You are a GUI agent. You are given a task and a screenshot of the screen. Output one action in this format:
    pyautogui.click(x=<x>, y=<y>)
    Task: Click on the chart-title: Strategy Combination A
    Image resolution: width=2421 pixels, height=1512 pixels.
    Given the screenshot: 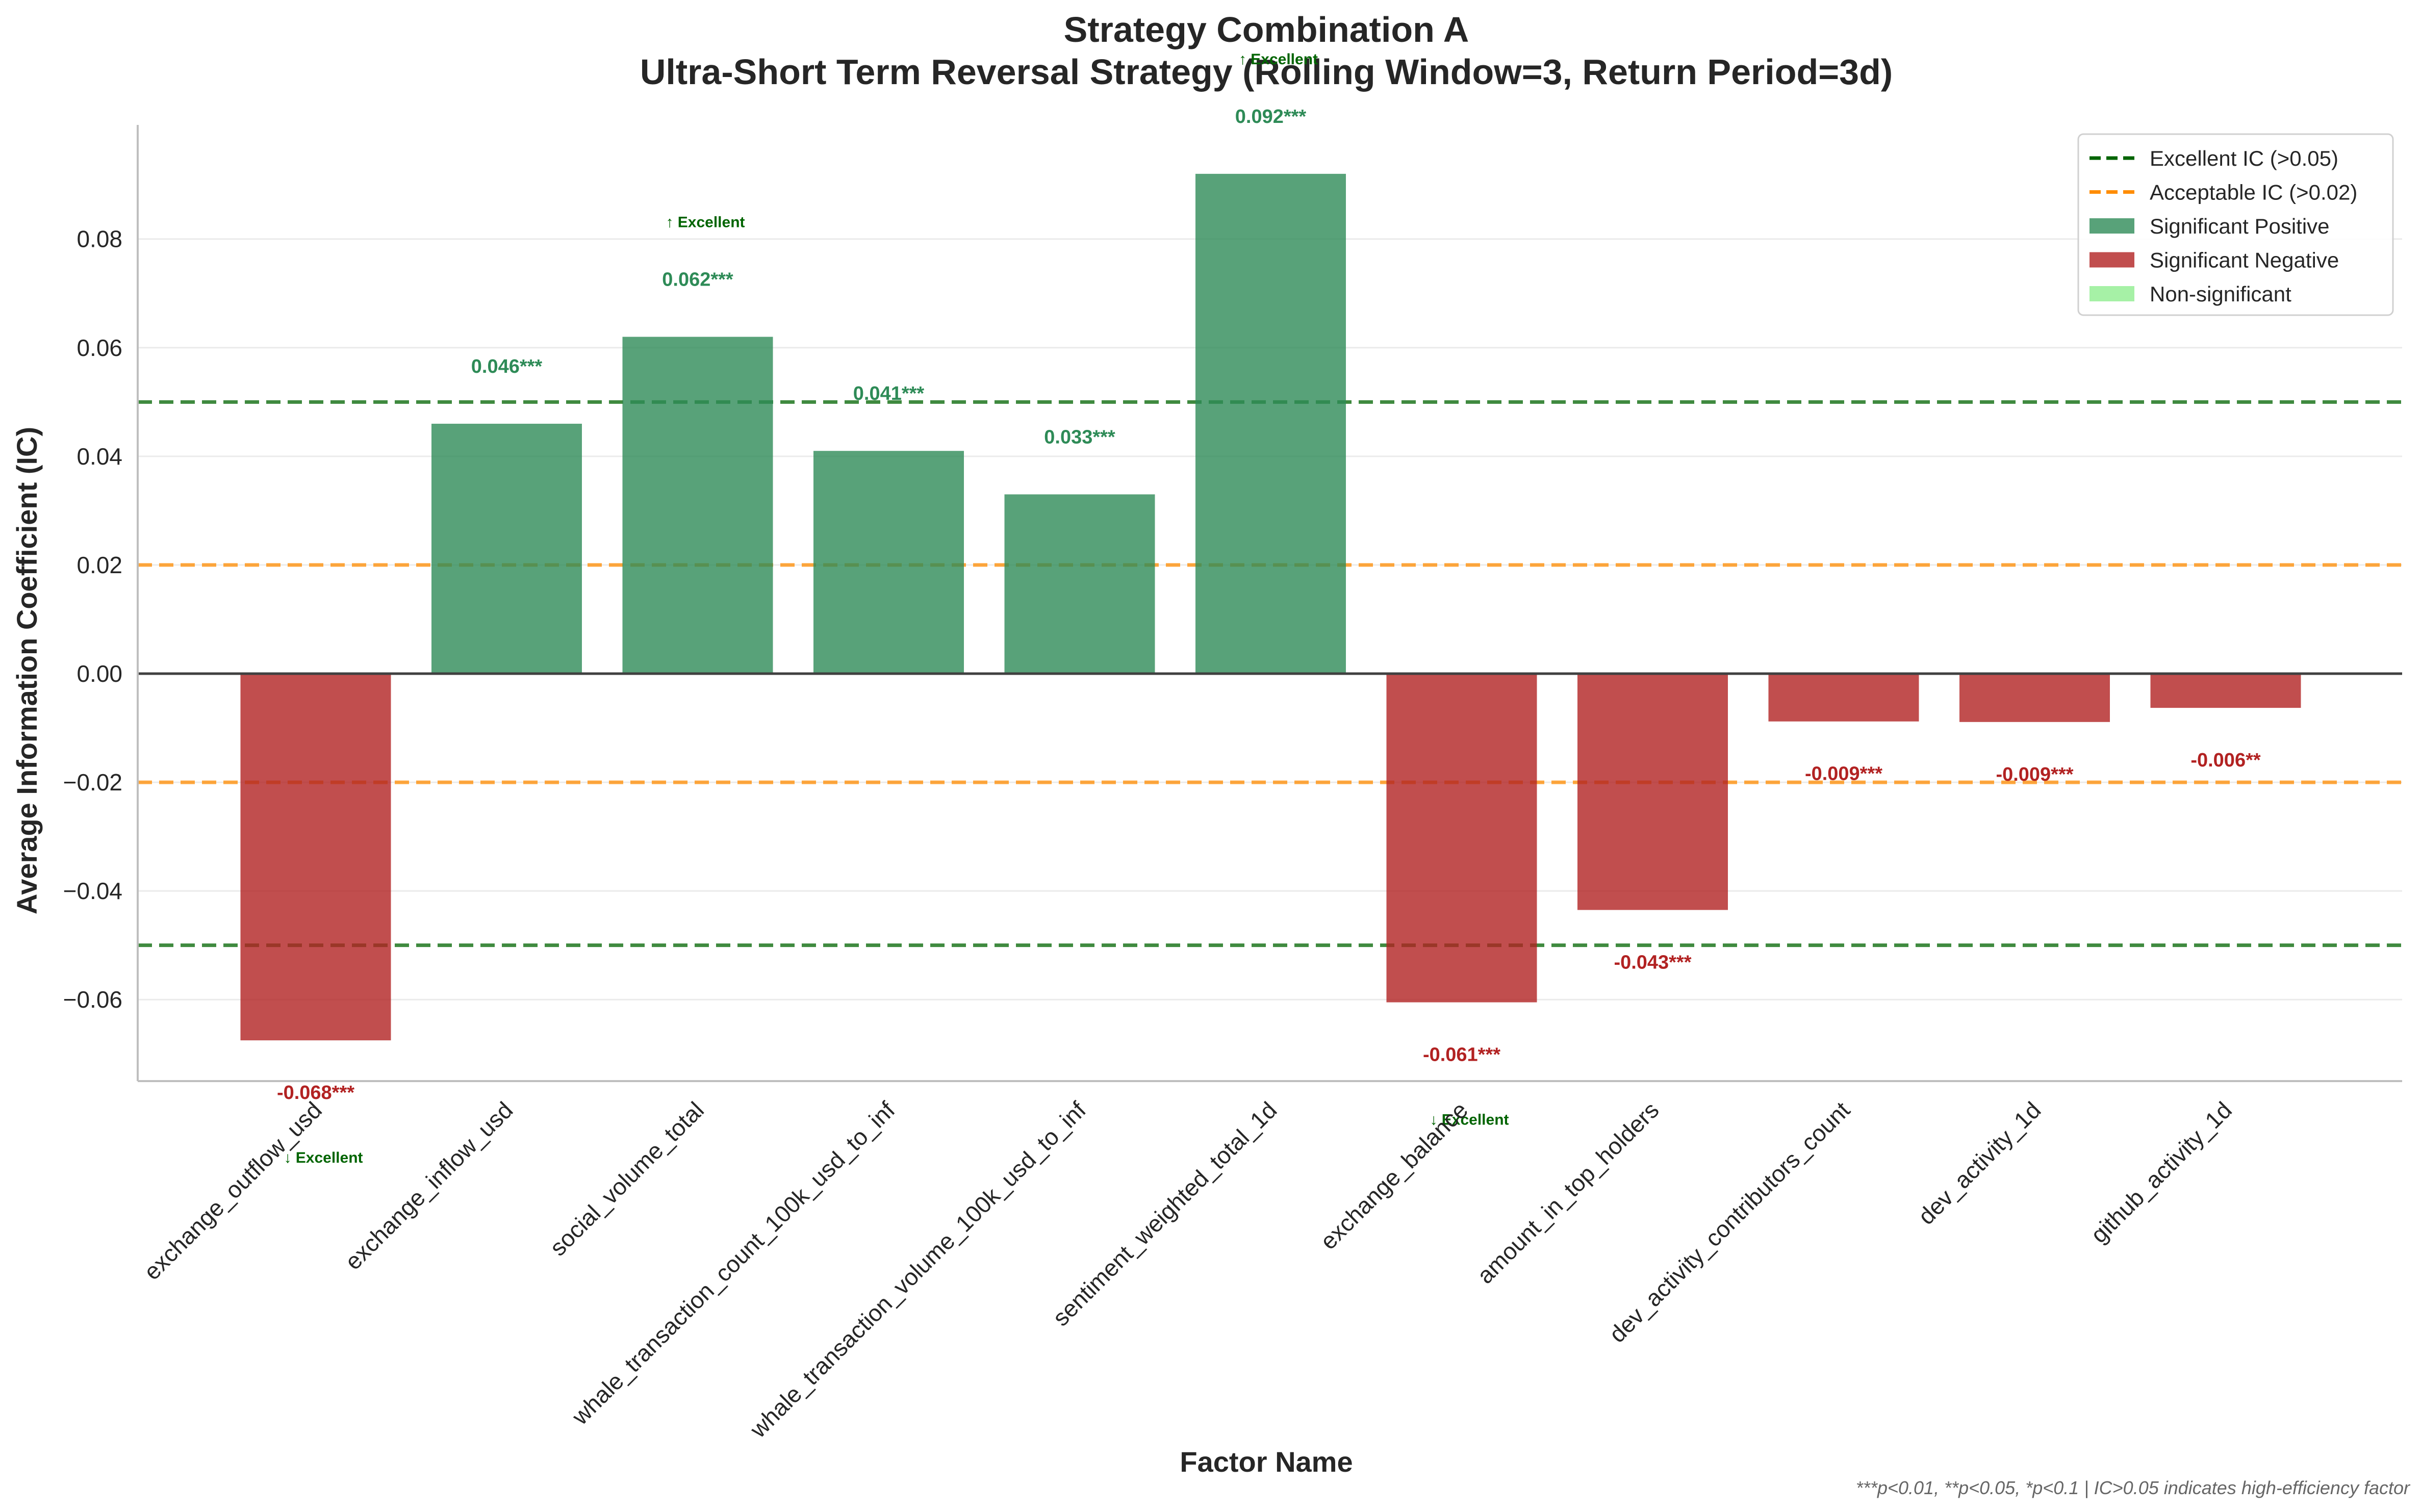 What is the action you would take?
    pyautogui.click(x=1266, y=30)
    